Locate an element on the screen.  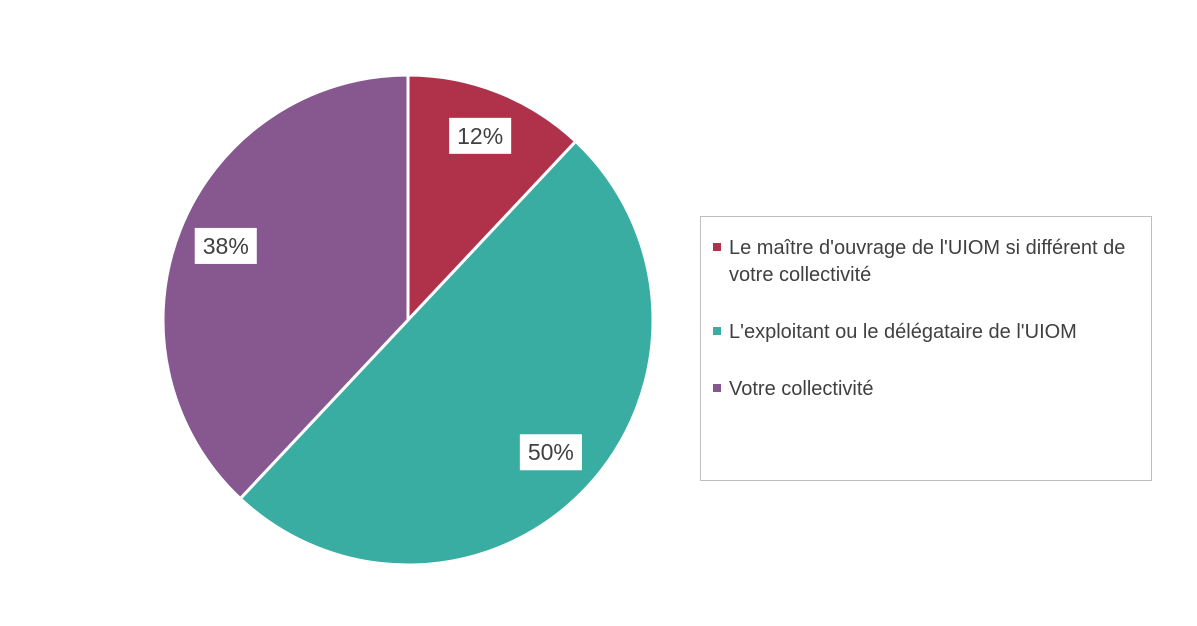
data-label: 38% is located at coordinates (226, 246).